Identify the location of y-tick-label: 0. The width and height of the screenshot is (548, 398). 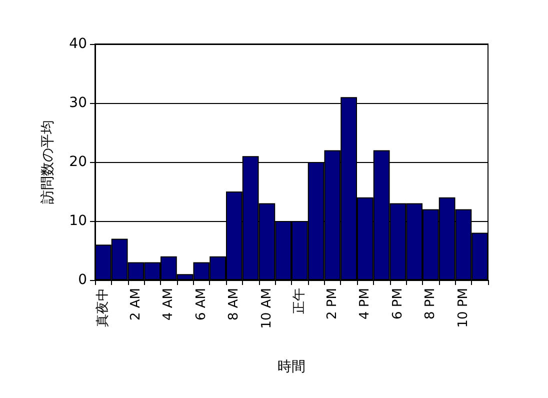
(82, 280).